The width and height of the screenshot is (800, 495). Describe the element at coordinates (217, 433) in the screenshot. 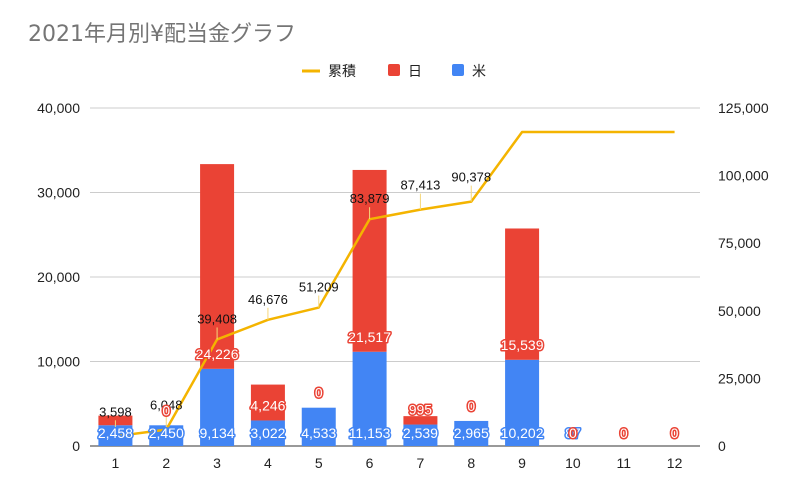

I see `data-label-us: 9,134` at that location.